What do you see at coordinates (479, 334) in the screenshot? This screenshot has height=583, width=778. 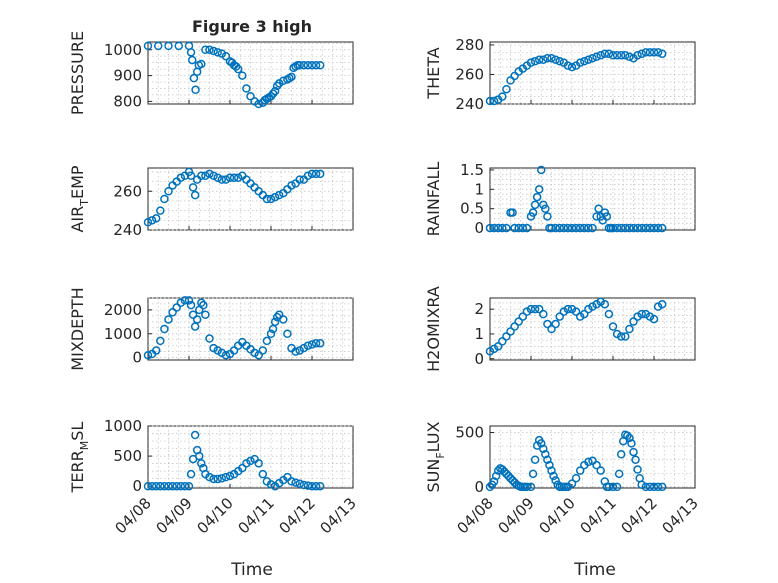 I see `y-tick-label: 1` at bounding box center [479, 334].